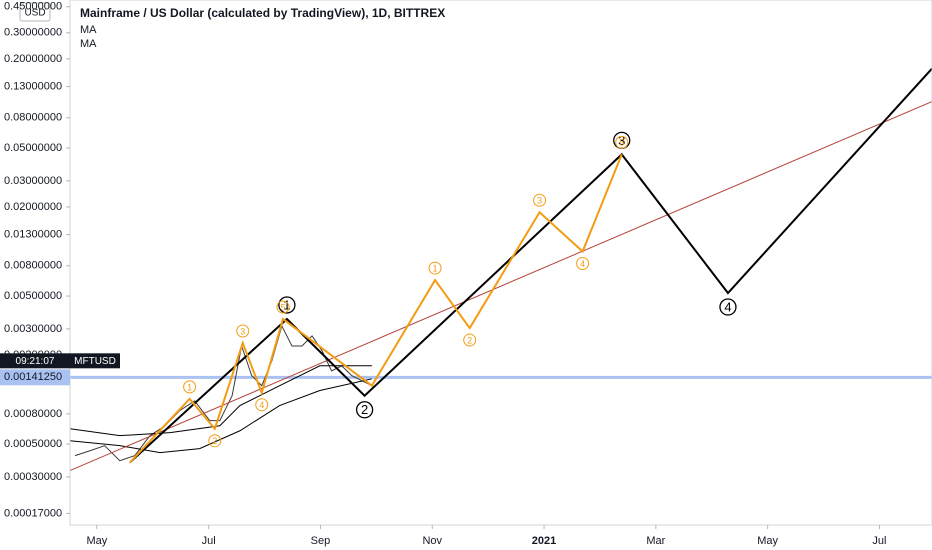 This screenshot has width=932, height=550. I want to click on y-tick-label: 0.13000000, so click(33, 87).